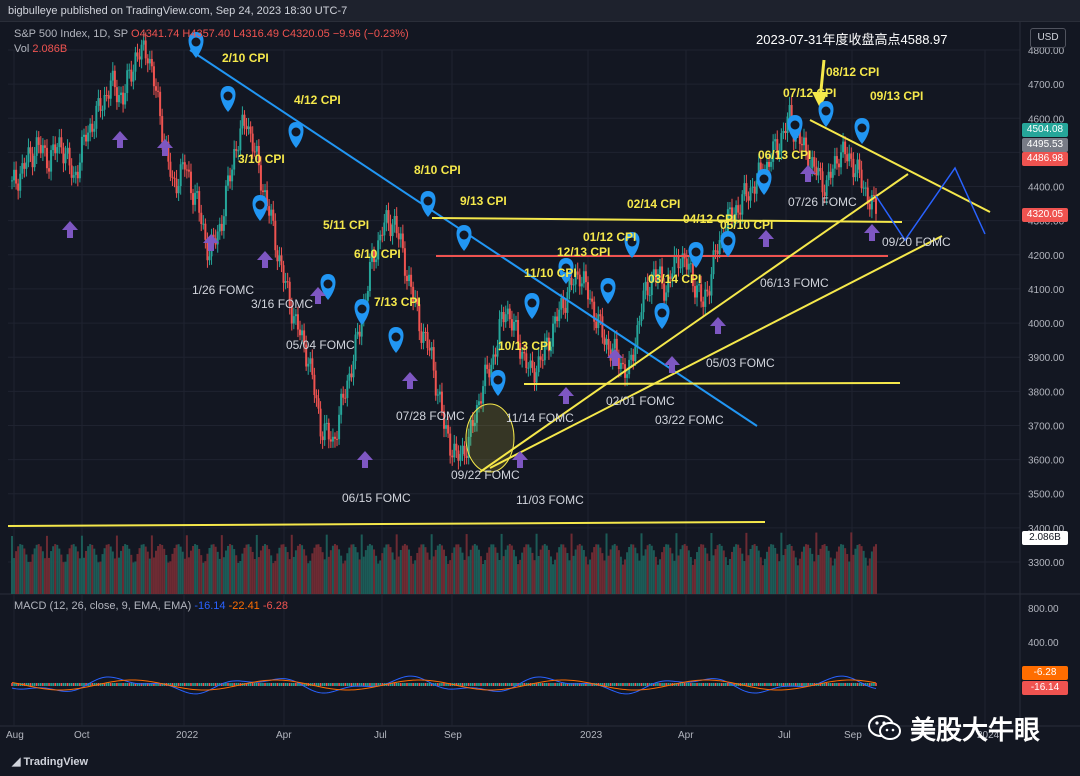 The image size is (1080, 776). I want to click on chart-annotation: 05/03 FOMC, so click(740, 363).